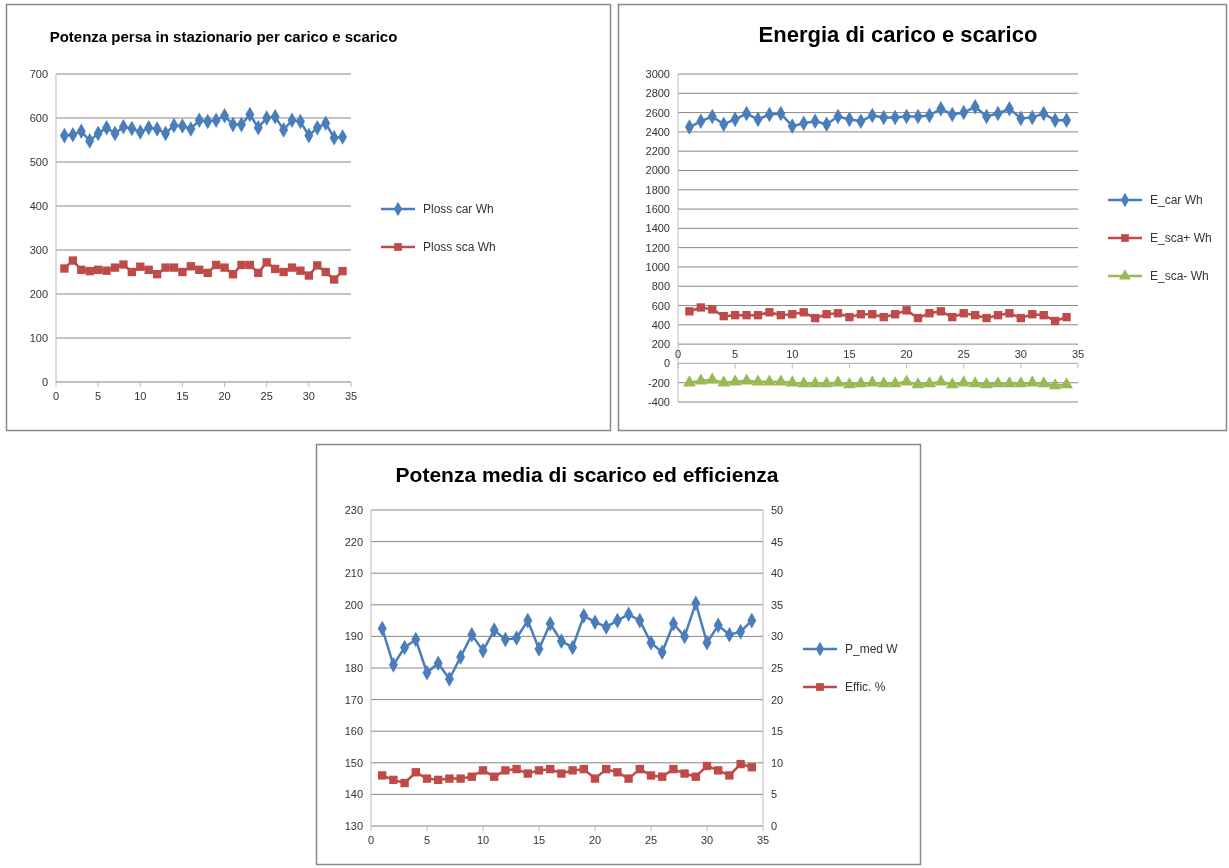 The image size is (1229, 868). Describe the element at coordinates (657, 112) in the screenshot. I see `y-tick-label: 2600` at that location.